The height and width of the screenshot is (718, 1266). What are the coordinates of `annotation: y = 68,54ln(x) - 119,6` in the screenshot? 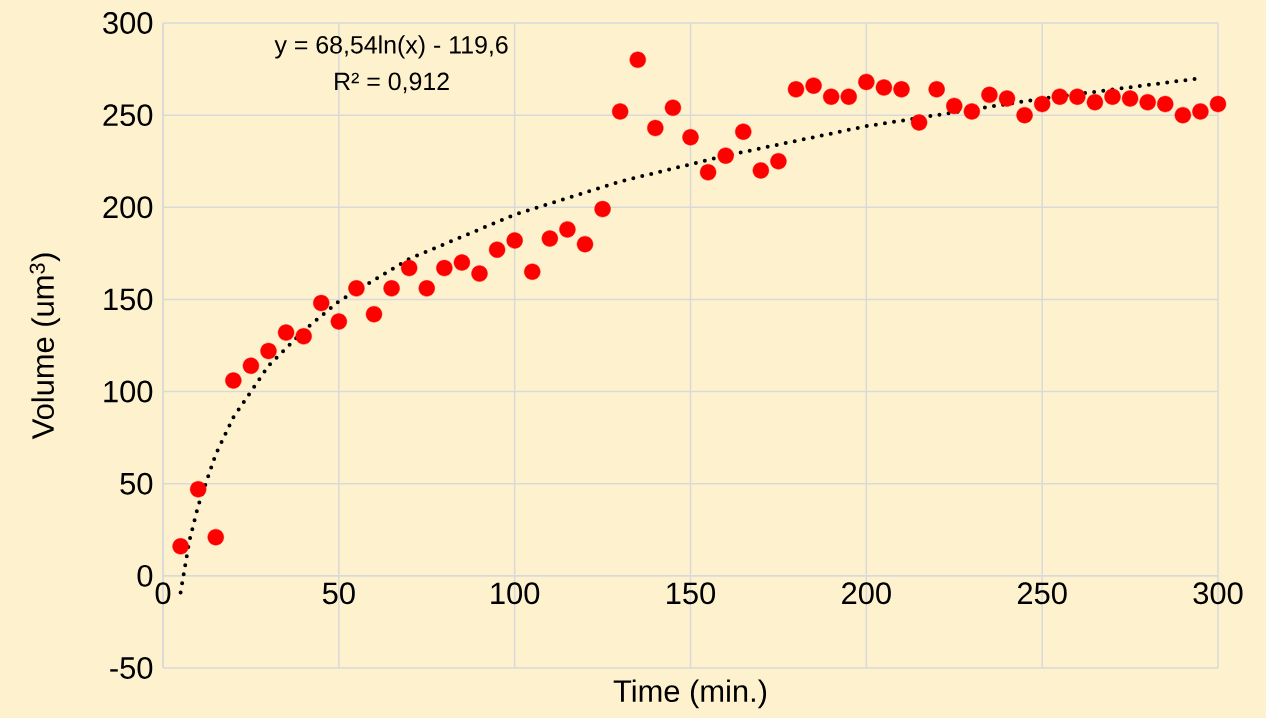 It's located at (391, 47).